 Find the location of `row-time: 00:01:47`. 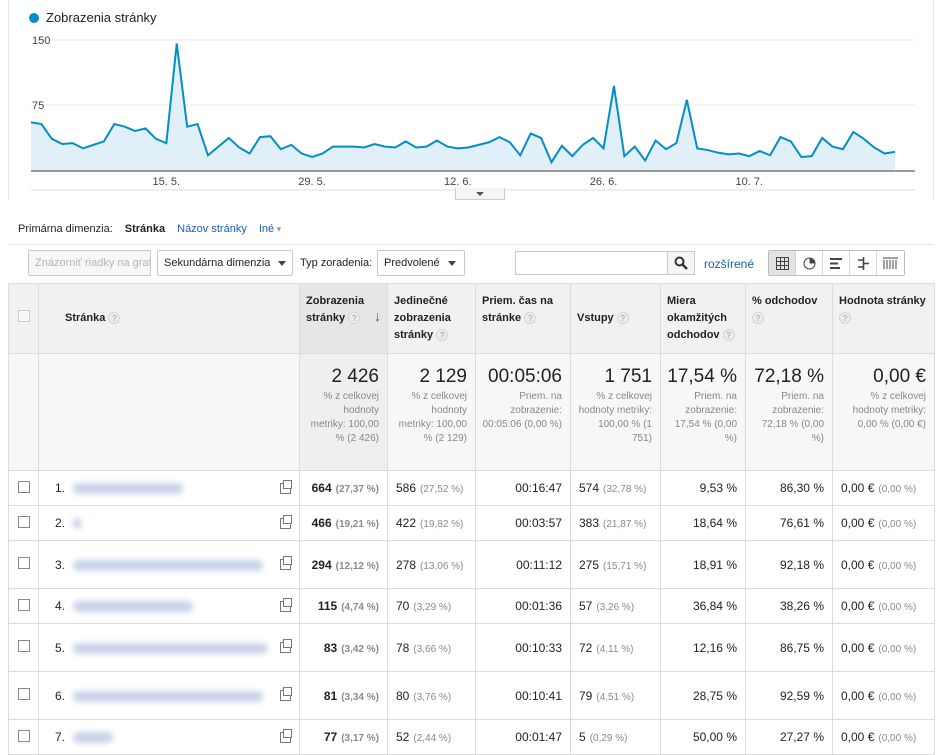

row-time: 00:01:47 is located at coordinates (523, 737).